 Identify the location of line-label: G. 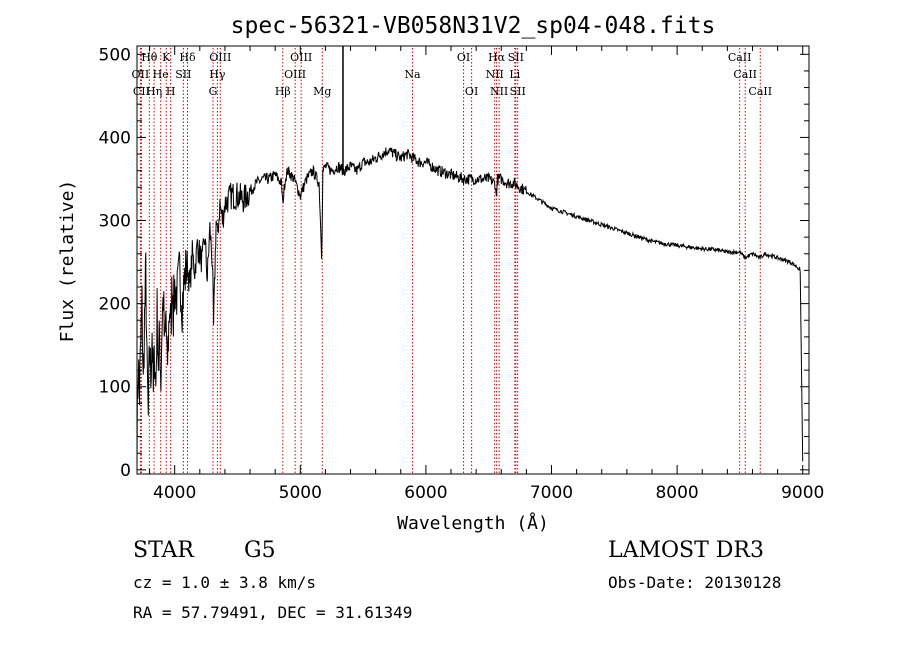
(213, 91).